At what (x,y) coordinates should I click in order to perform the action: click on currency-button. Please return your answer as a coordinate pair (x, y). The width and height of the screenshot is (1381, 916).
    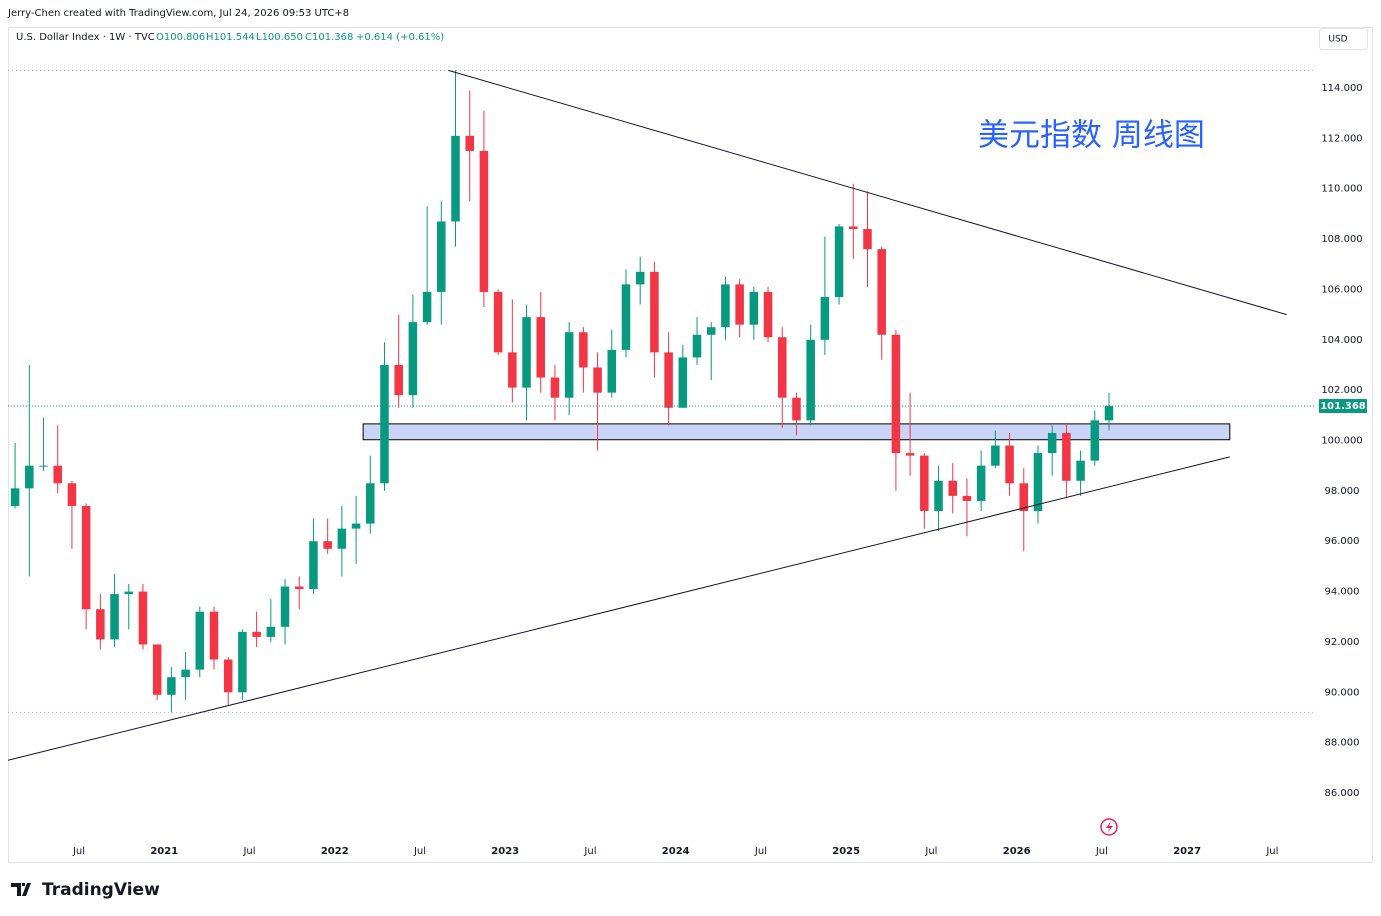
    Looking at the image, I should click on (1343, 39).